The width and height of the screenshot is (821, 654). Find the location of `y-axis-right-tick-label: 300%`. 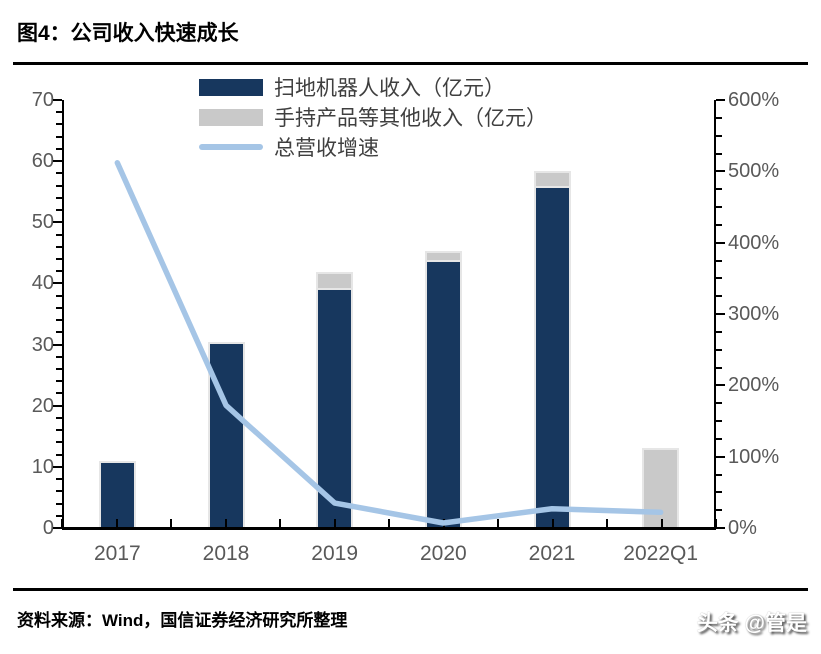

y-axis-right-tick-label: 300% is located at coordinates (754, 314).